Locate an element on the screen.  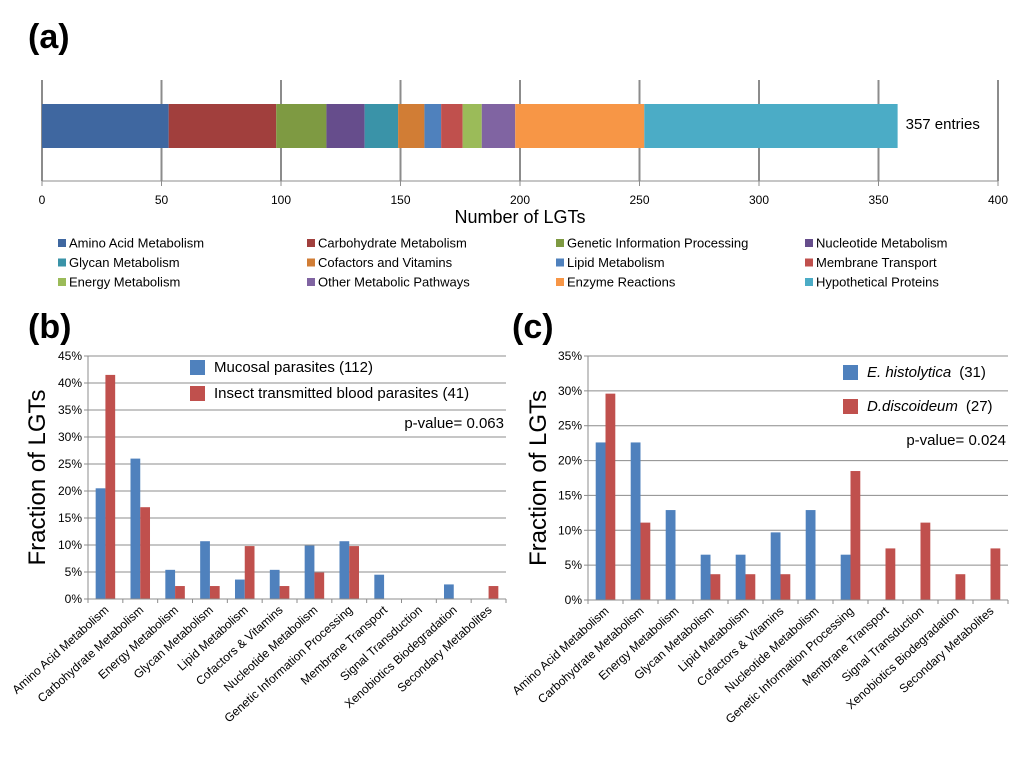
y-tick-label: 45% is located at coordinates (70, 356).